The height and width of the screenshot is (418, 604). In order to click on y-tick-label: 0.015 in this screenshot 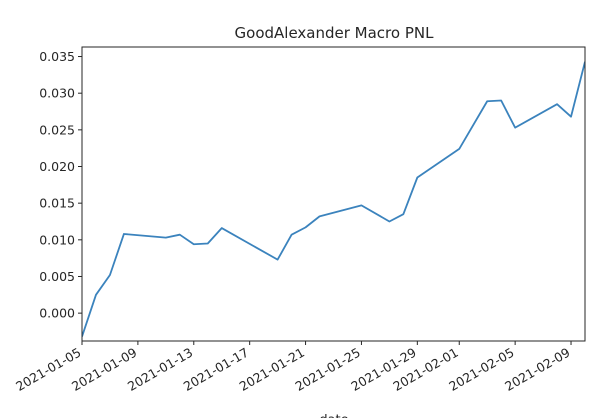, I will do `click(57, 203)`.